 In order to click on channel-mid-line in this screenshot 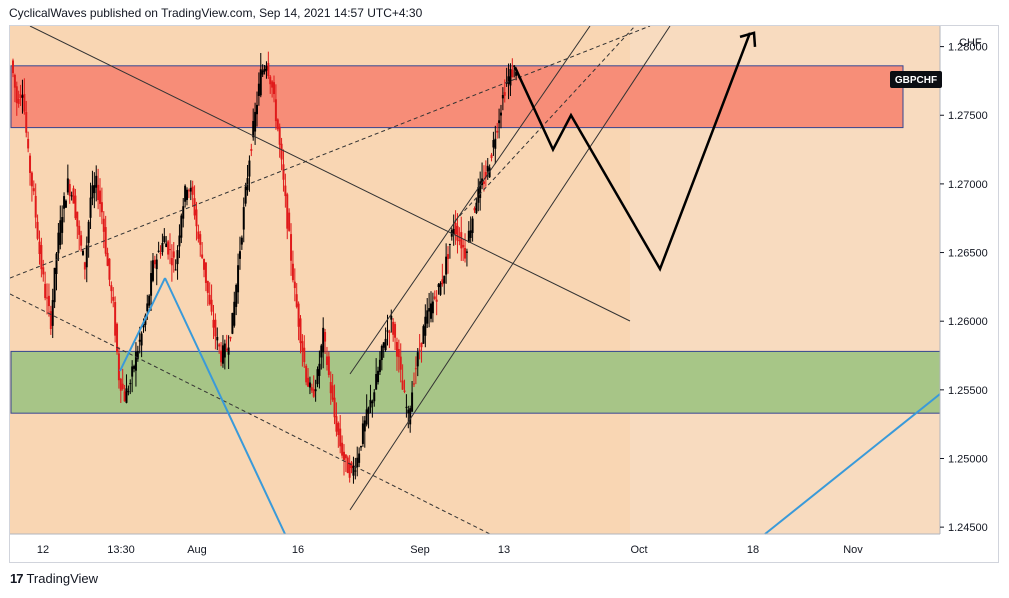, I will do `click(545, 124)`.